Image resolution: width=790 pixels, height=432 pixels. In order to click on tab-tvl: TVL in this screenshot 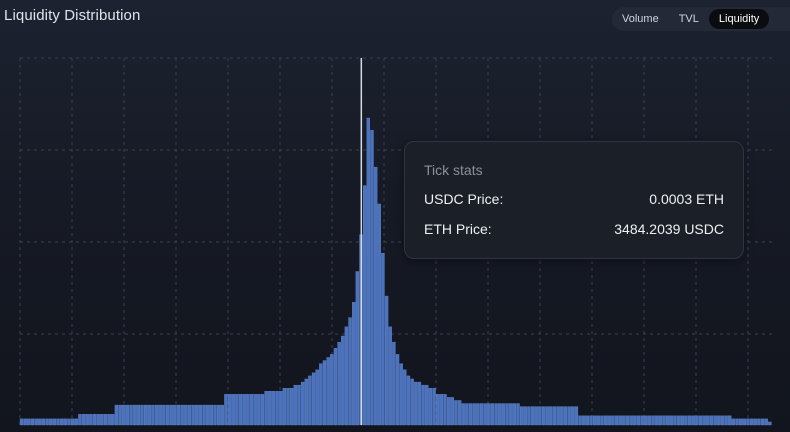, I will do `click(688, 19)`.